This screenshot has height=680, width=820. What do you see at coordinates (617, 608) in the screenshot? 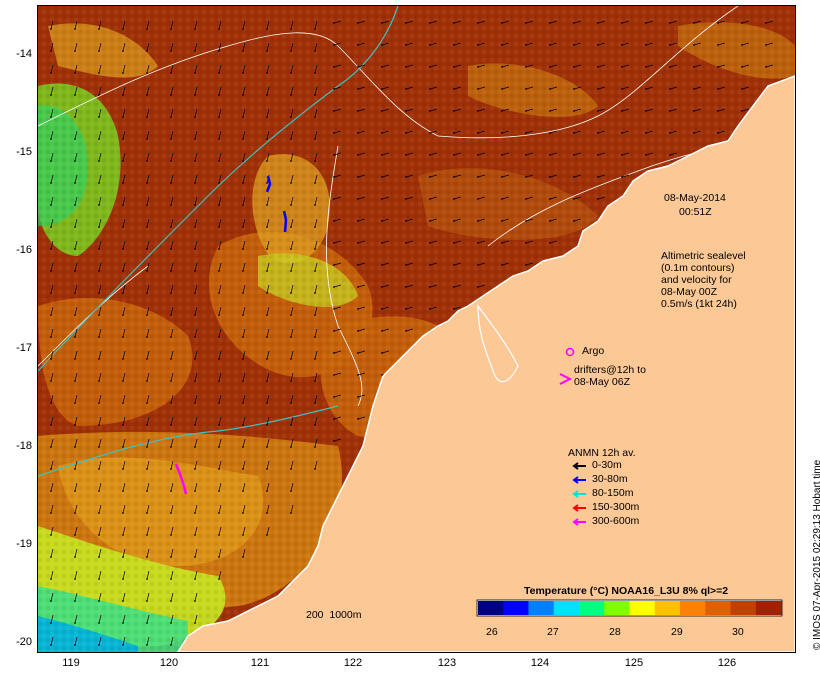
I see `colorbar-swatch` at bounding box center [617, 608].